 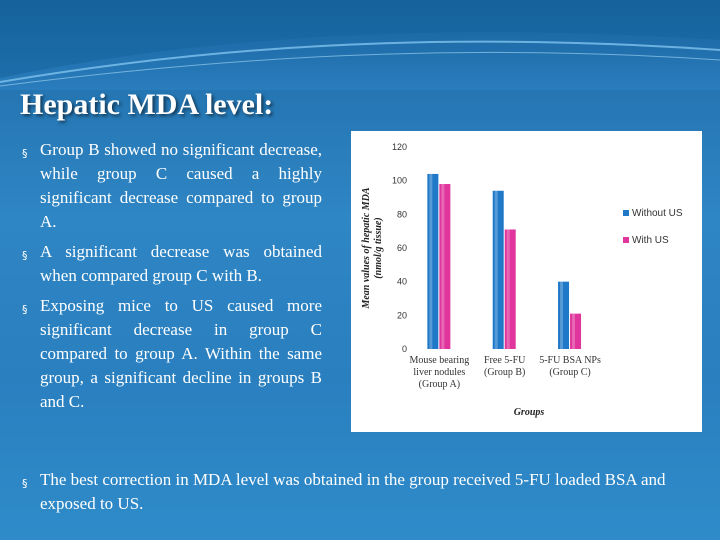 I want to click on legend-label: With US, so click(x=650, y=240).